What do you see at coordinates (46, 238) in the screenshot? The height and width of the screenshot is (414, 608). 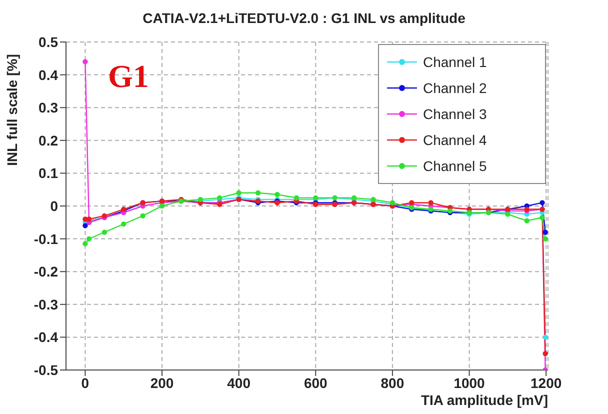 I see `y-tick-label: -0.1` at bounding box center [46, 238].